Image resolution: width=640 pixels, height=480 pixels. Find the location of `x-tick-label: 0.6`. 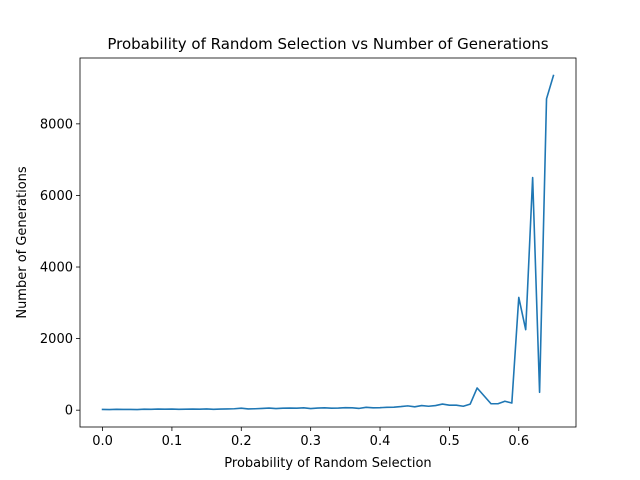

x-tick-label: 0.6 is located at coordinates (518, 441).